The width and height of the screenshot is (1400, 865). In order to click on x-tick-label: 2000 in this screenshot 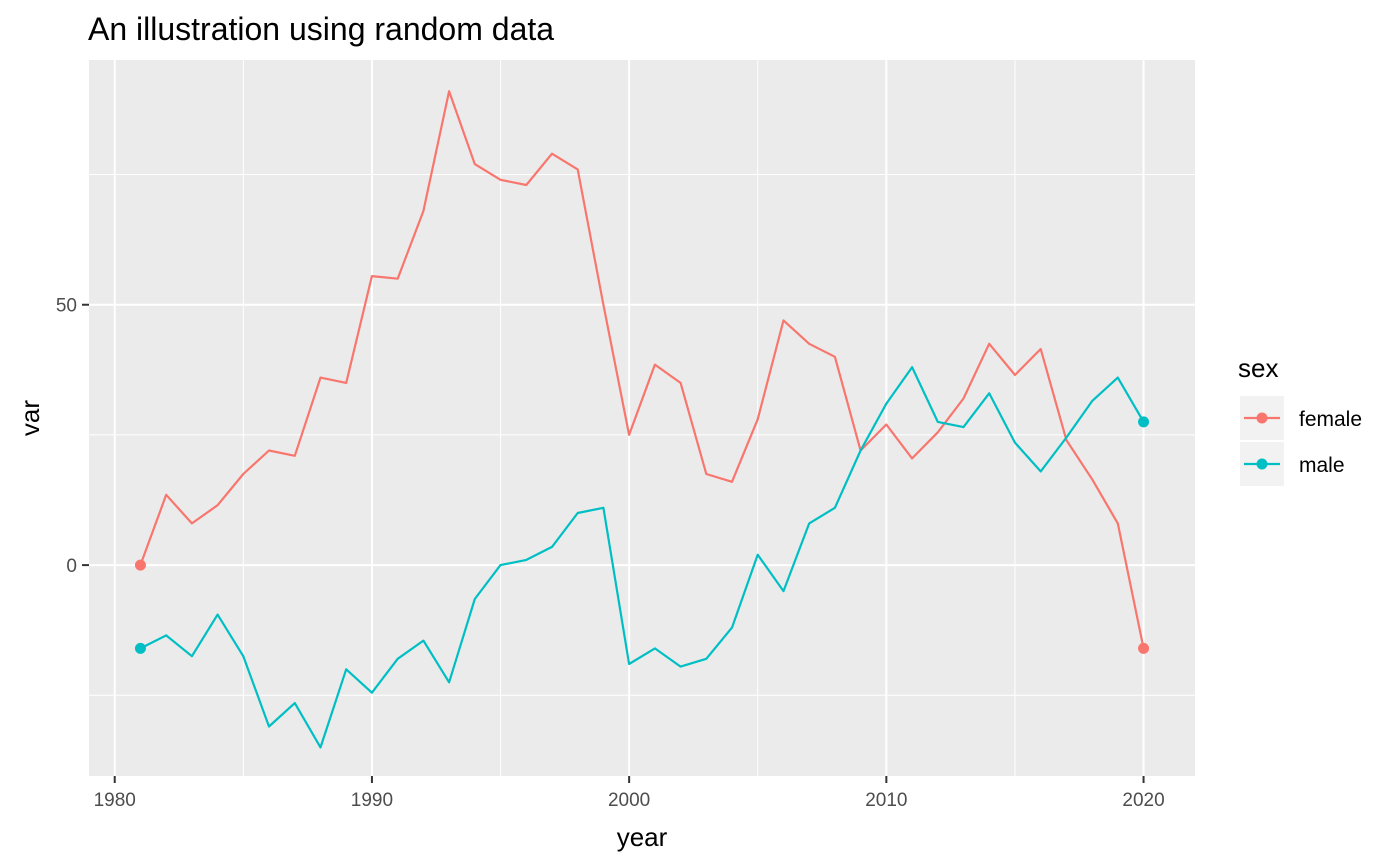, I will do `click(629, 800)`.